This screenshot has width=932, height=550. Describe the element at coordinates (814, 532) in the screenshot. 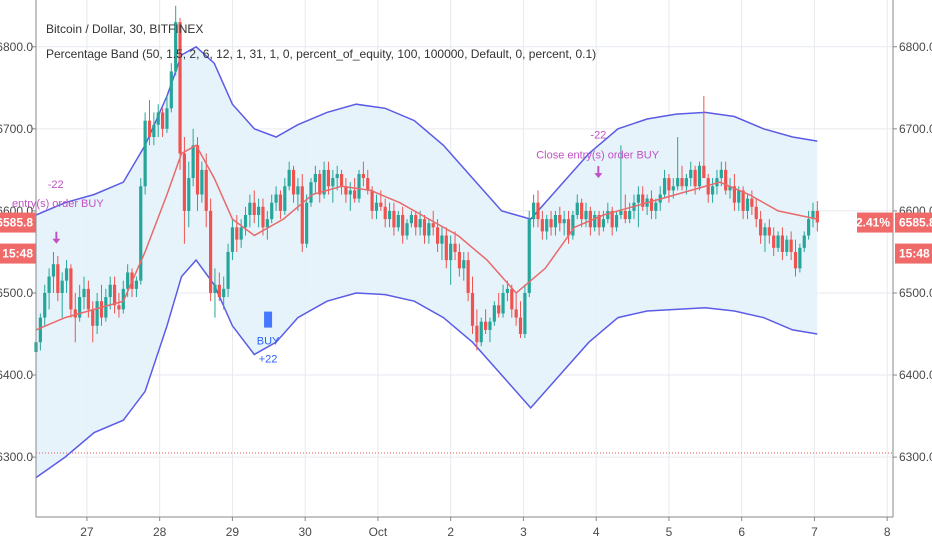

I see `x-tick-label-10: 7` at that location.